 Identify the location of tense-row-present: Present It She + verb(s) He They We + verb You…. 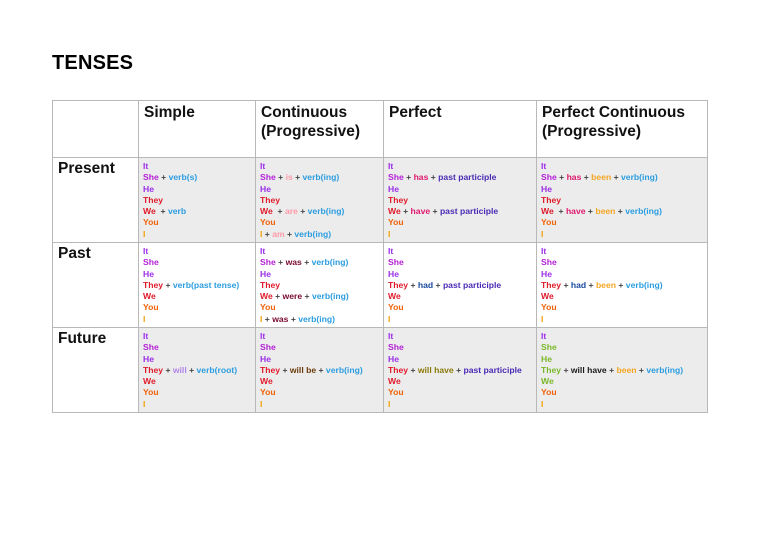
(380, 200).